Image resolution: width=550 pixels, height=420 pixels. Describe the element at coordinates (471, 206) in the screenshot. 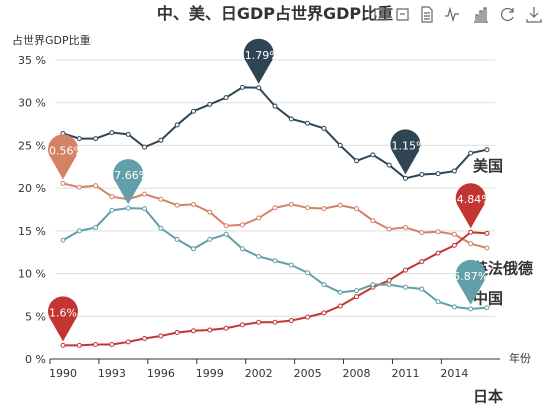

I see `max-marker: 14.84%` at that location.